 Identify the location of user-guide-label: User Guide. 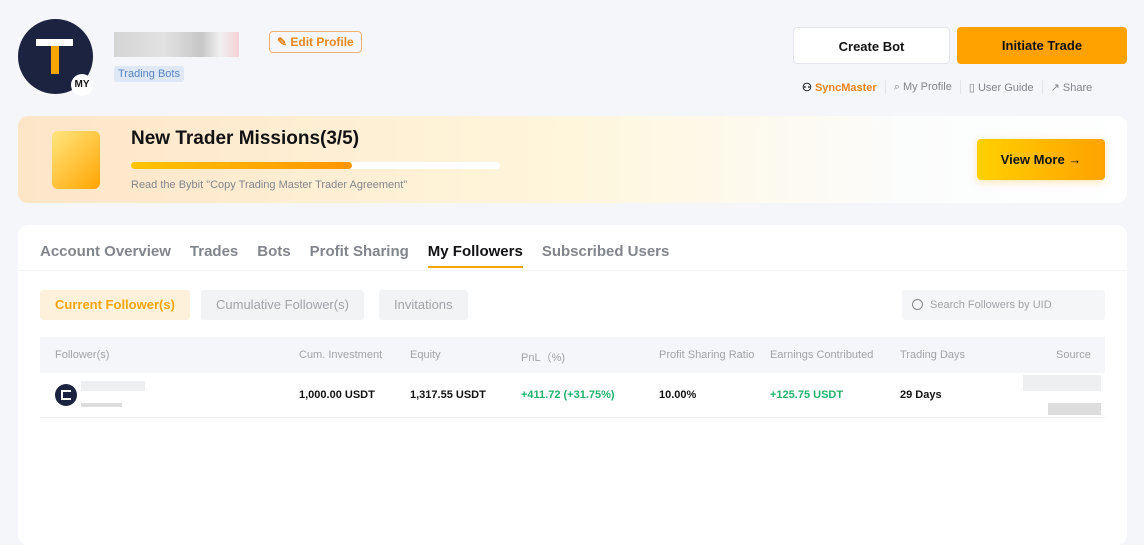
(1005, 87).